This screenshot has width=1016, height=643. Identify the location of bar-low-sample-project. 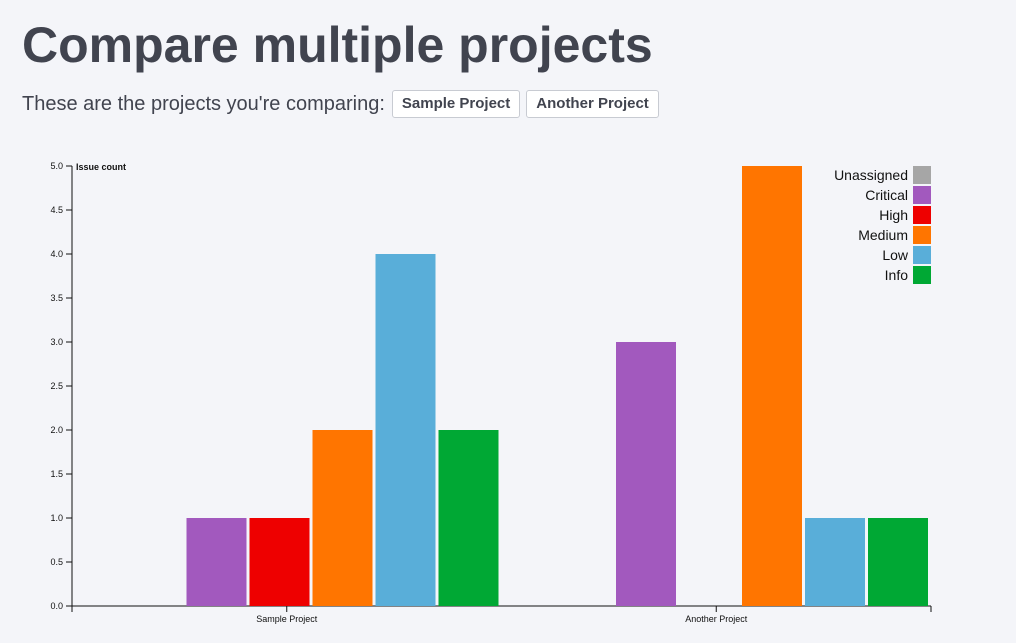
(405, 430).